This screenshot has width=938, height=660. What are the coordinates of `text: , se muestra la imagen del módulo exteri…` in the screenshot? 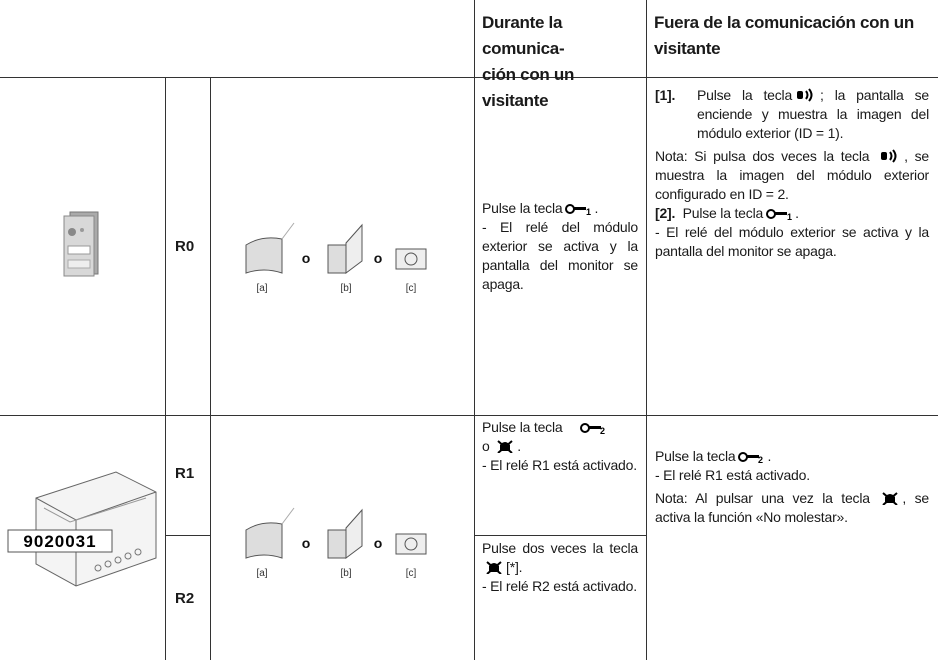 It's located at (792, 175).